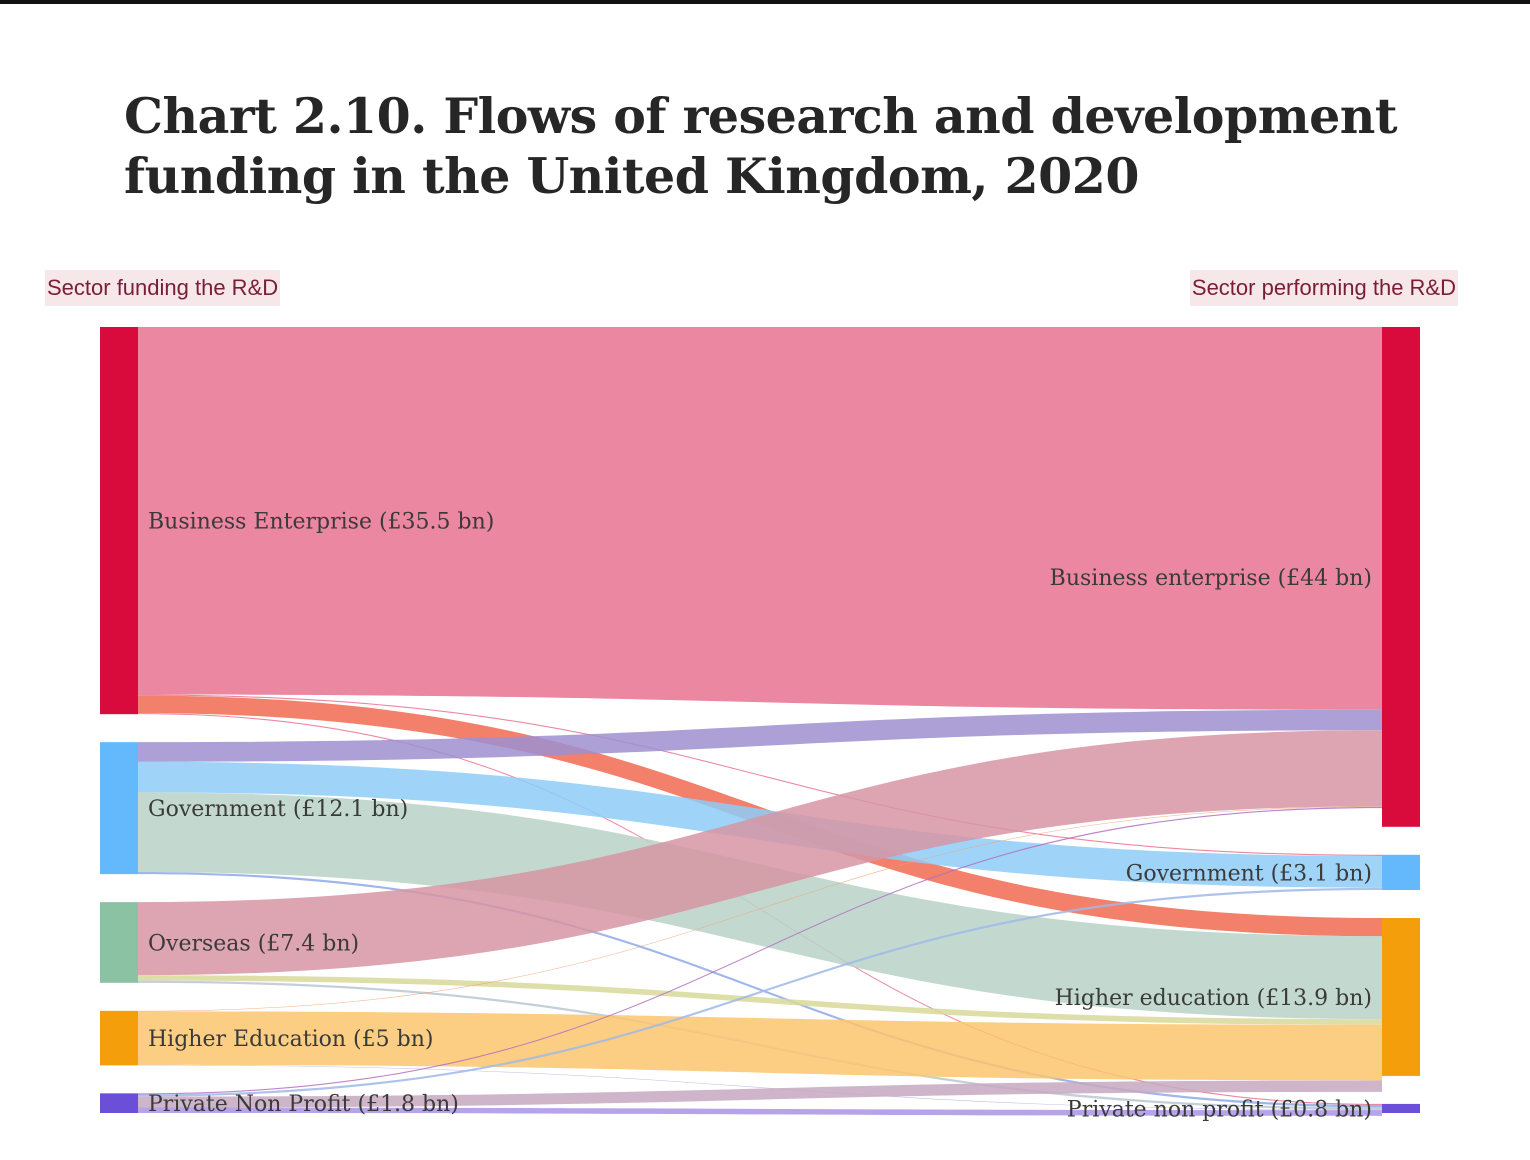  I want to click on top-rule, so click(765, 2).